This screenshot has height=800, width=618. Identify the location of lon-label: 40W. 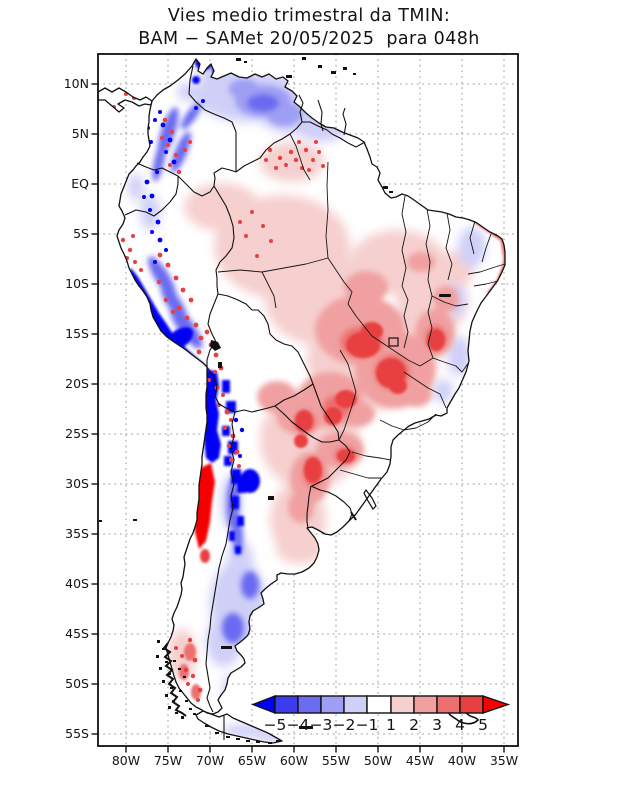
(462, 760).